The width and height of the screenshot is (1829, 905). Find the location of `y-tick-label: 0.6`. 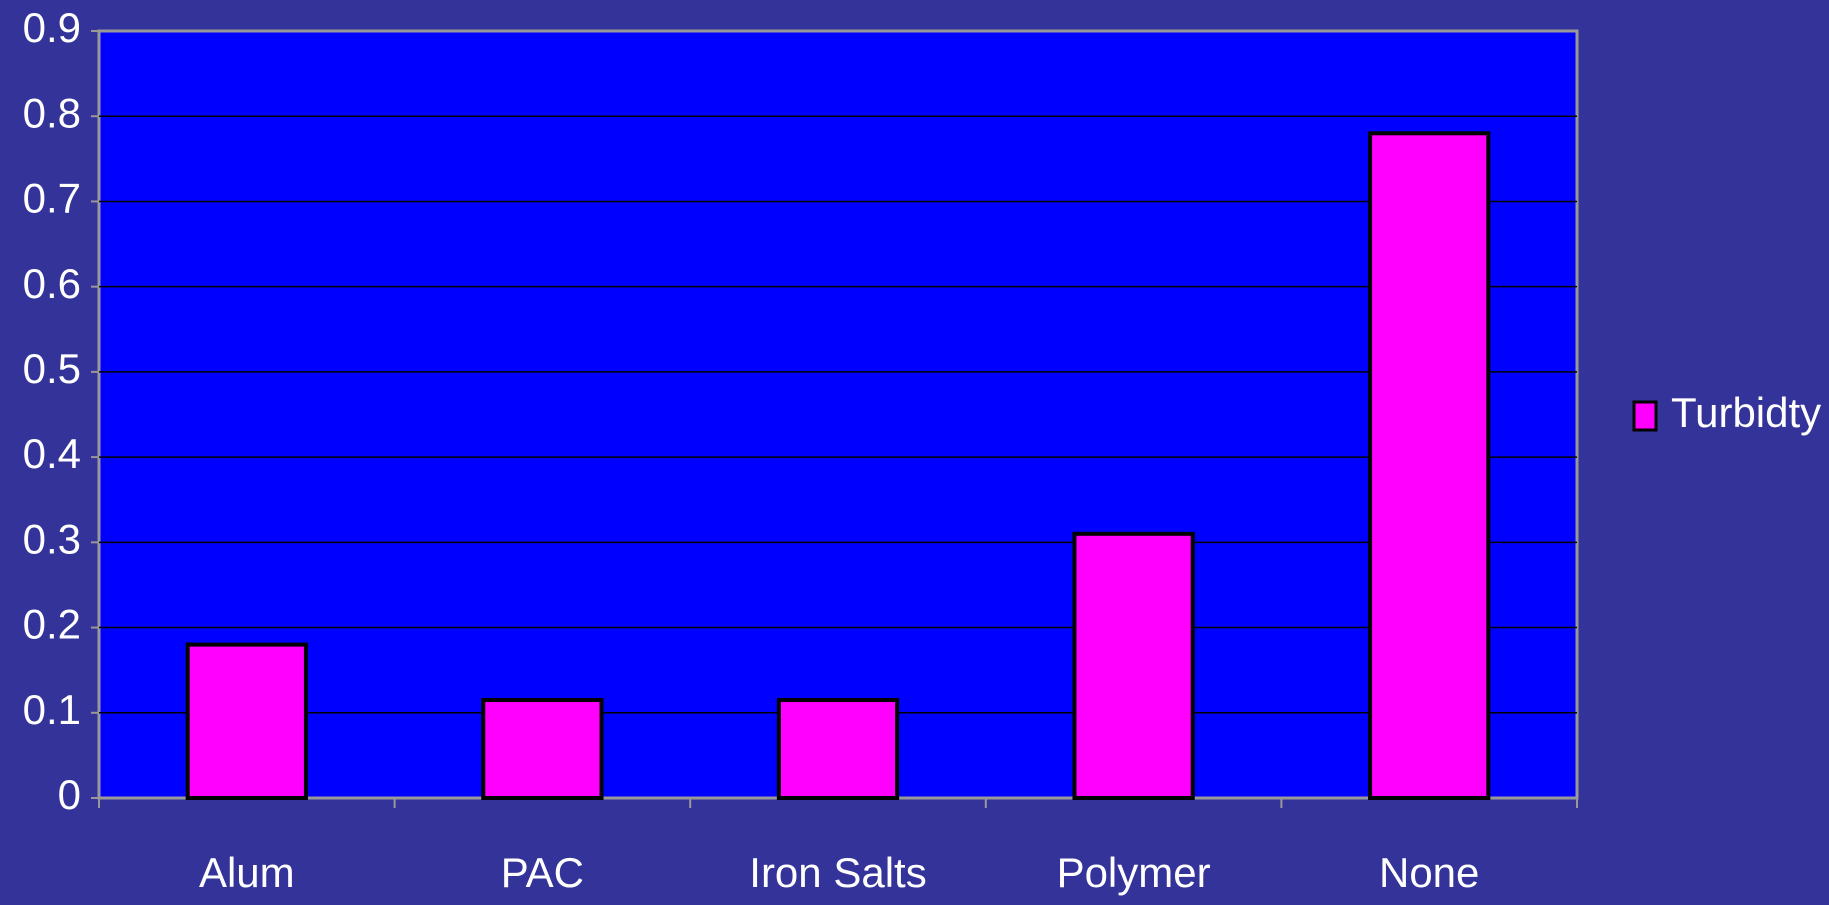

y-tick-label: 0.6 is located at coordinates (52, 283).